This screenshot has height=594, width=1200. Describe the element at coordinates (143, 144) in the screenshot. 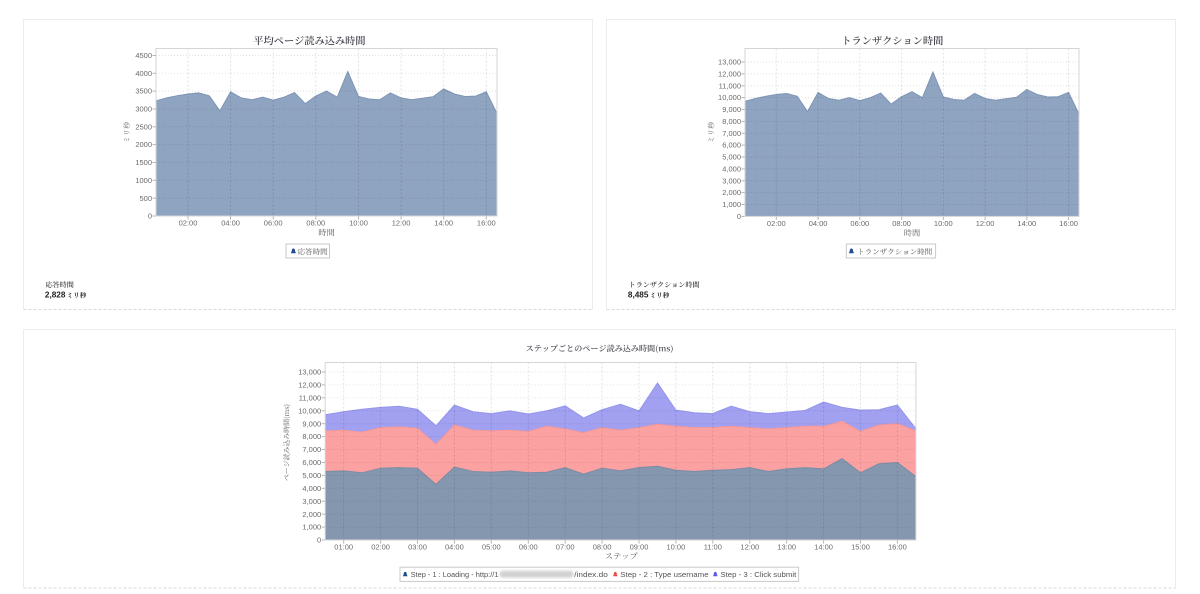

I see `svg-text: 2000` at that location.